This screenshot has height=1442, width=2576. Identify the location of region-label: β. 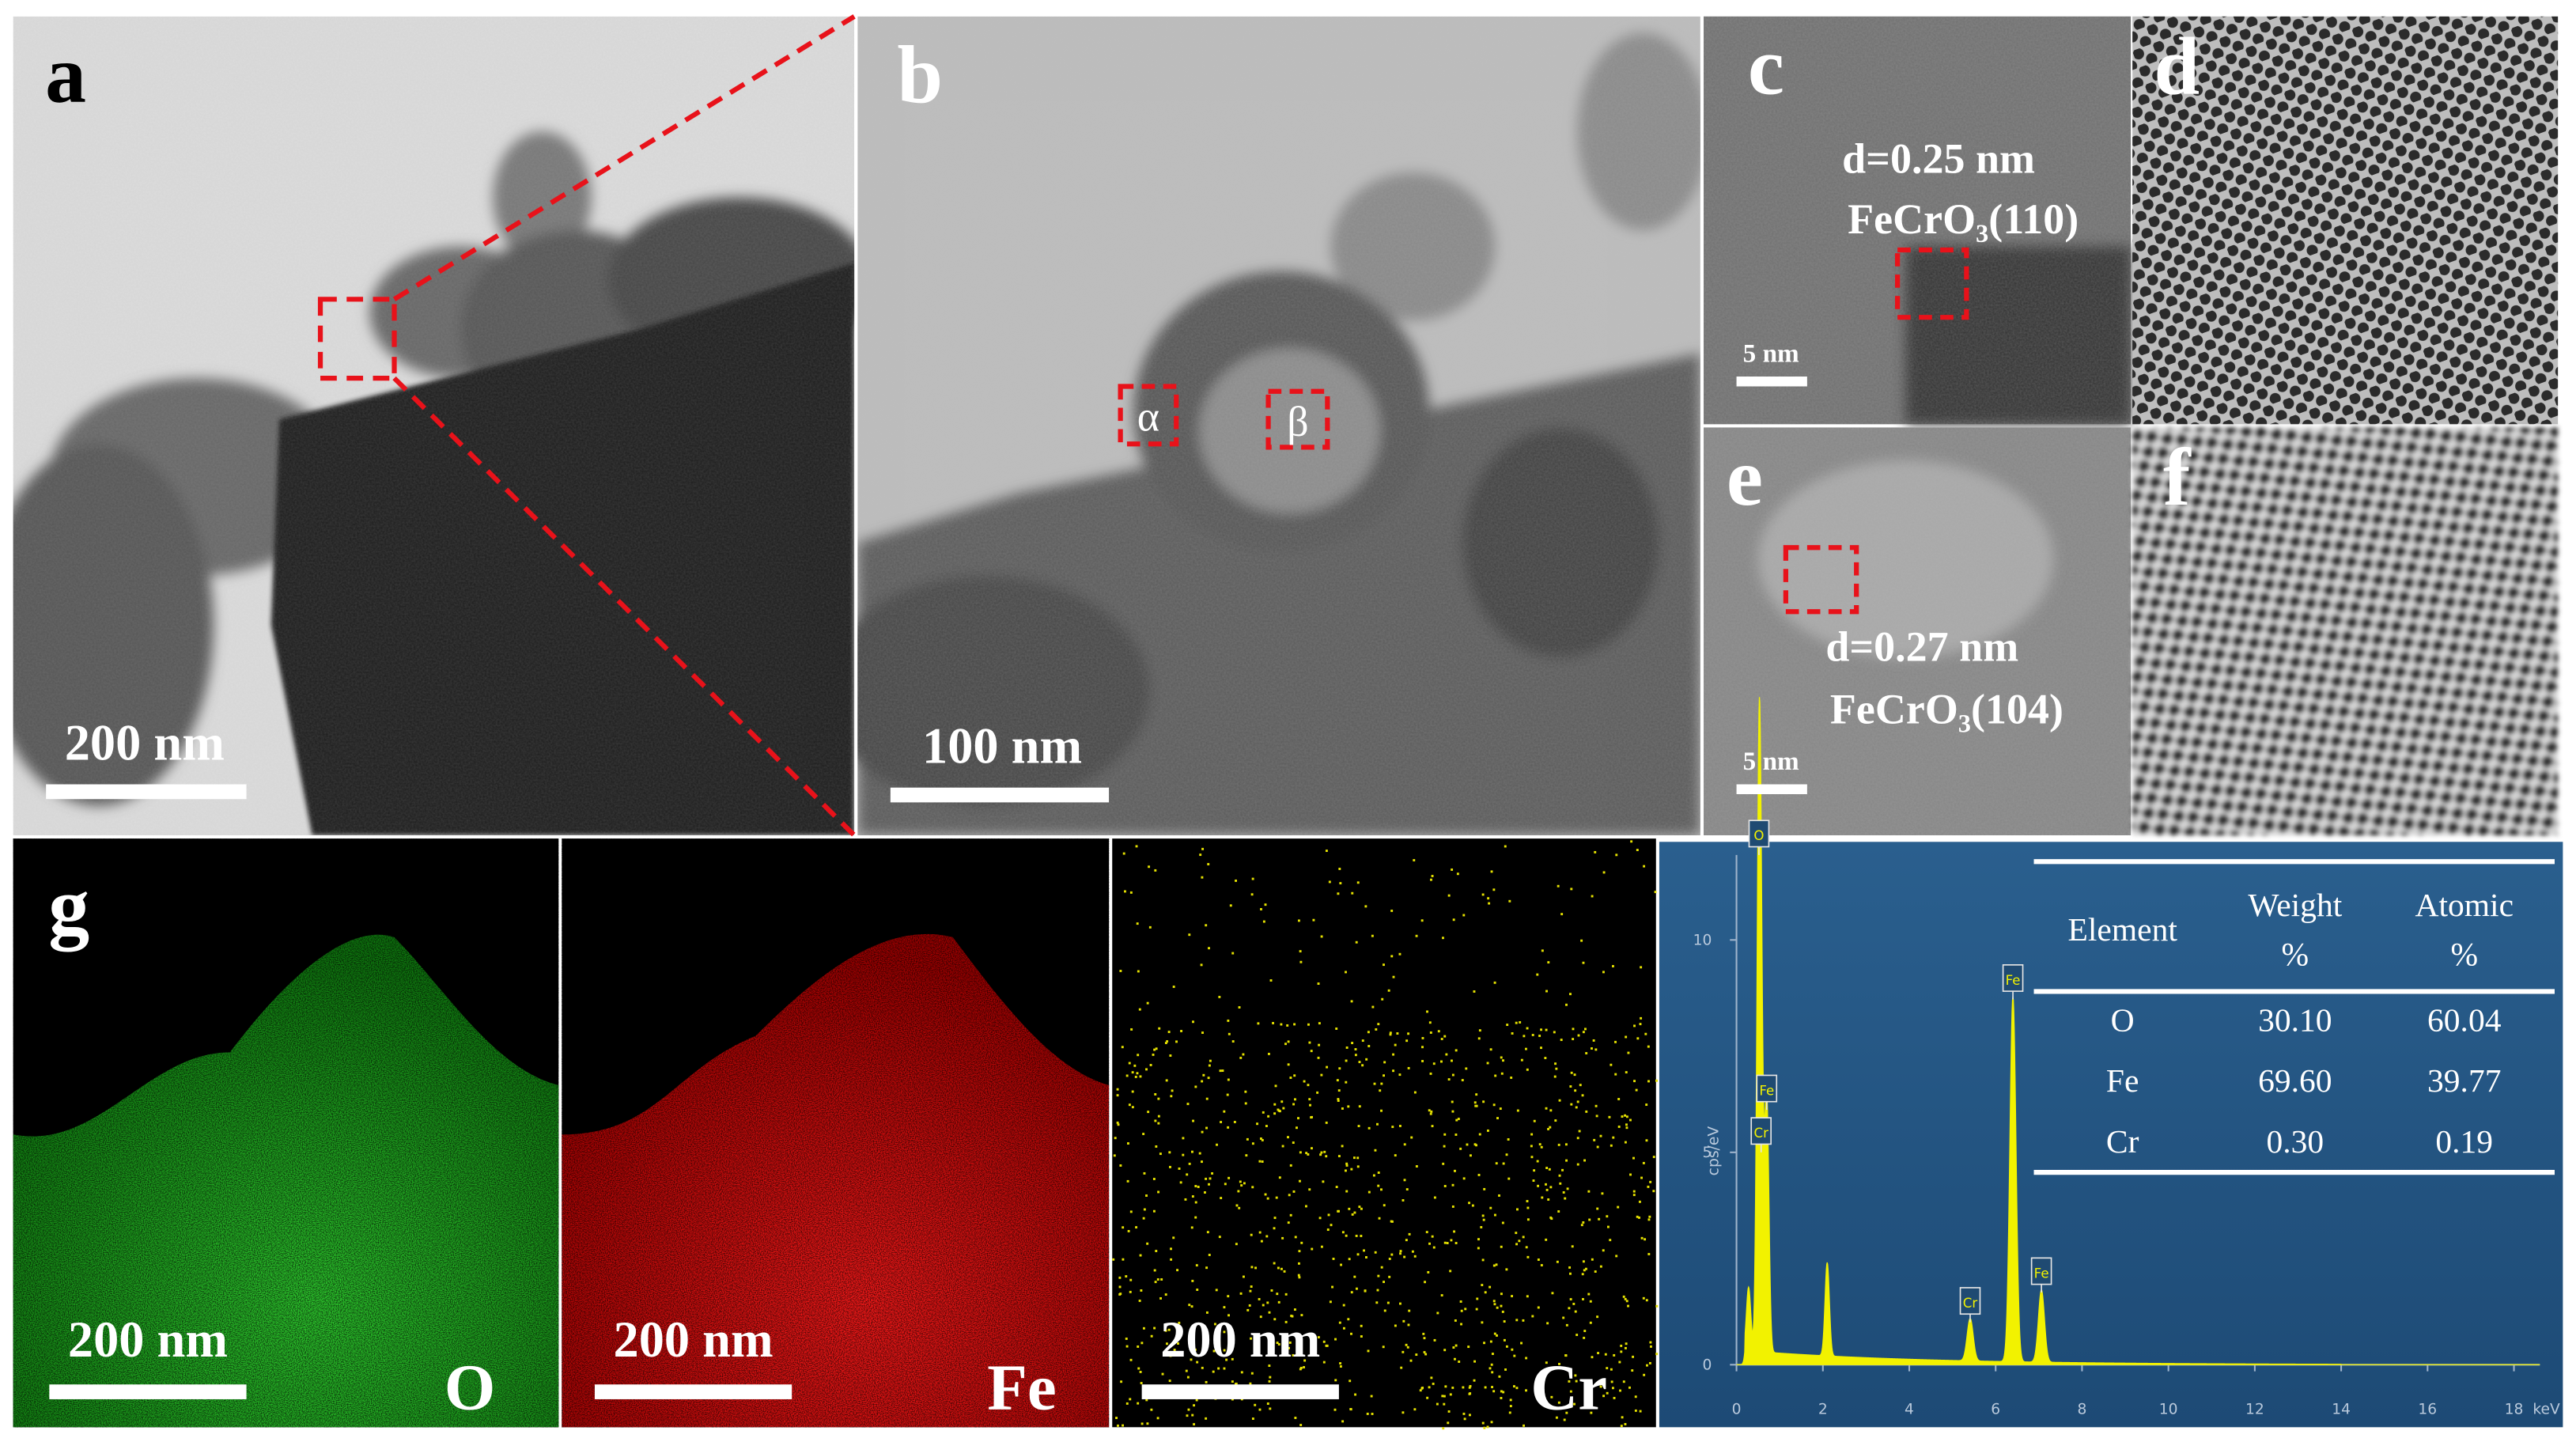
(1297, 422).